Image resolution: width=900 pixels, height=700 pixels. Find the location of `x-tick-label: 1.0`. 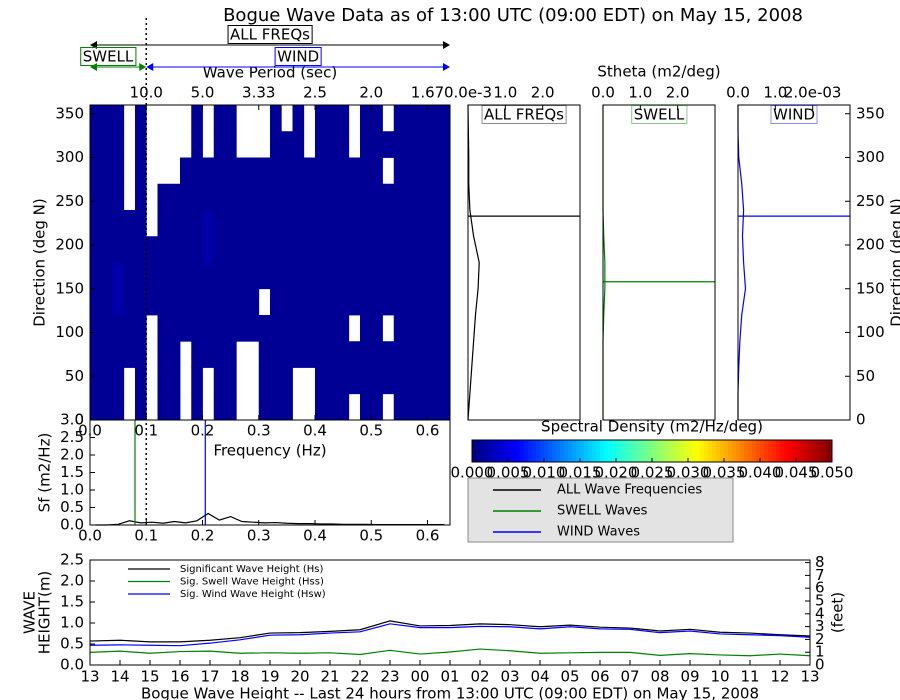

x-tick-label: 1.0 is located at coordinates (640, 93).